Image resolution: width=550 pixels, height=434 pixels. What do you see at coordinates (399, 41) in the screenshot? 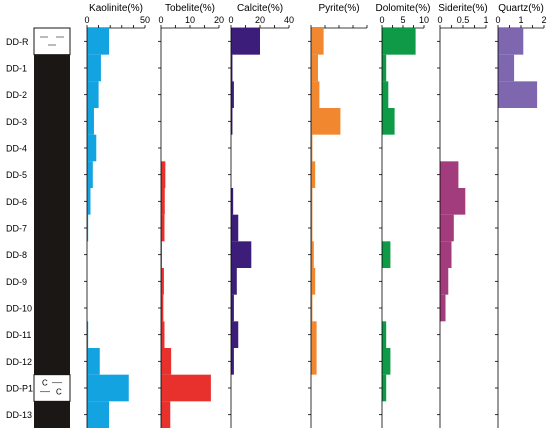
I see `bar-dolomite-dd-r` at bounding box center [399, 41].